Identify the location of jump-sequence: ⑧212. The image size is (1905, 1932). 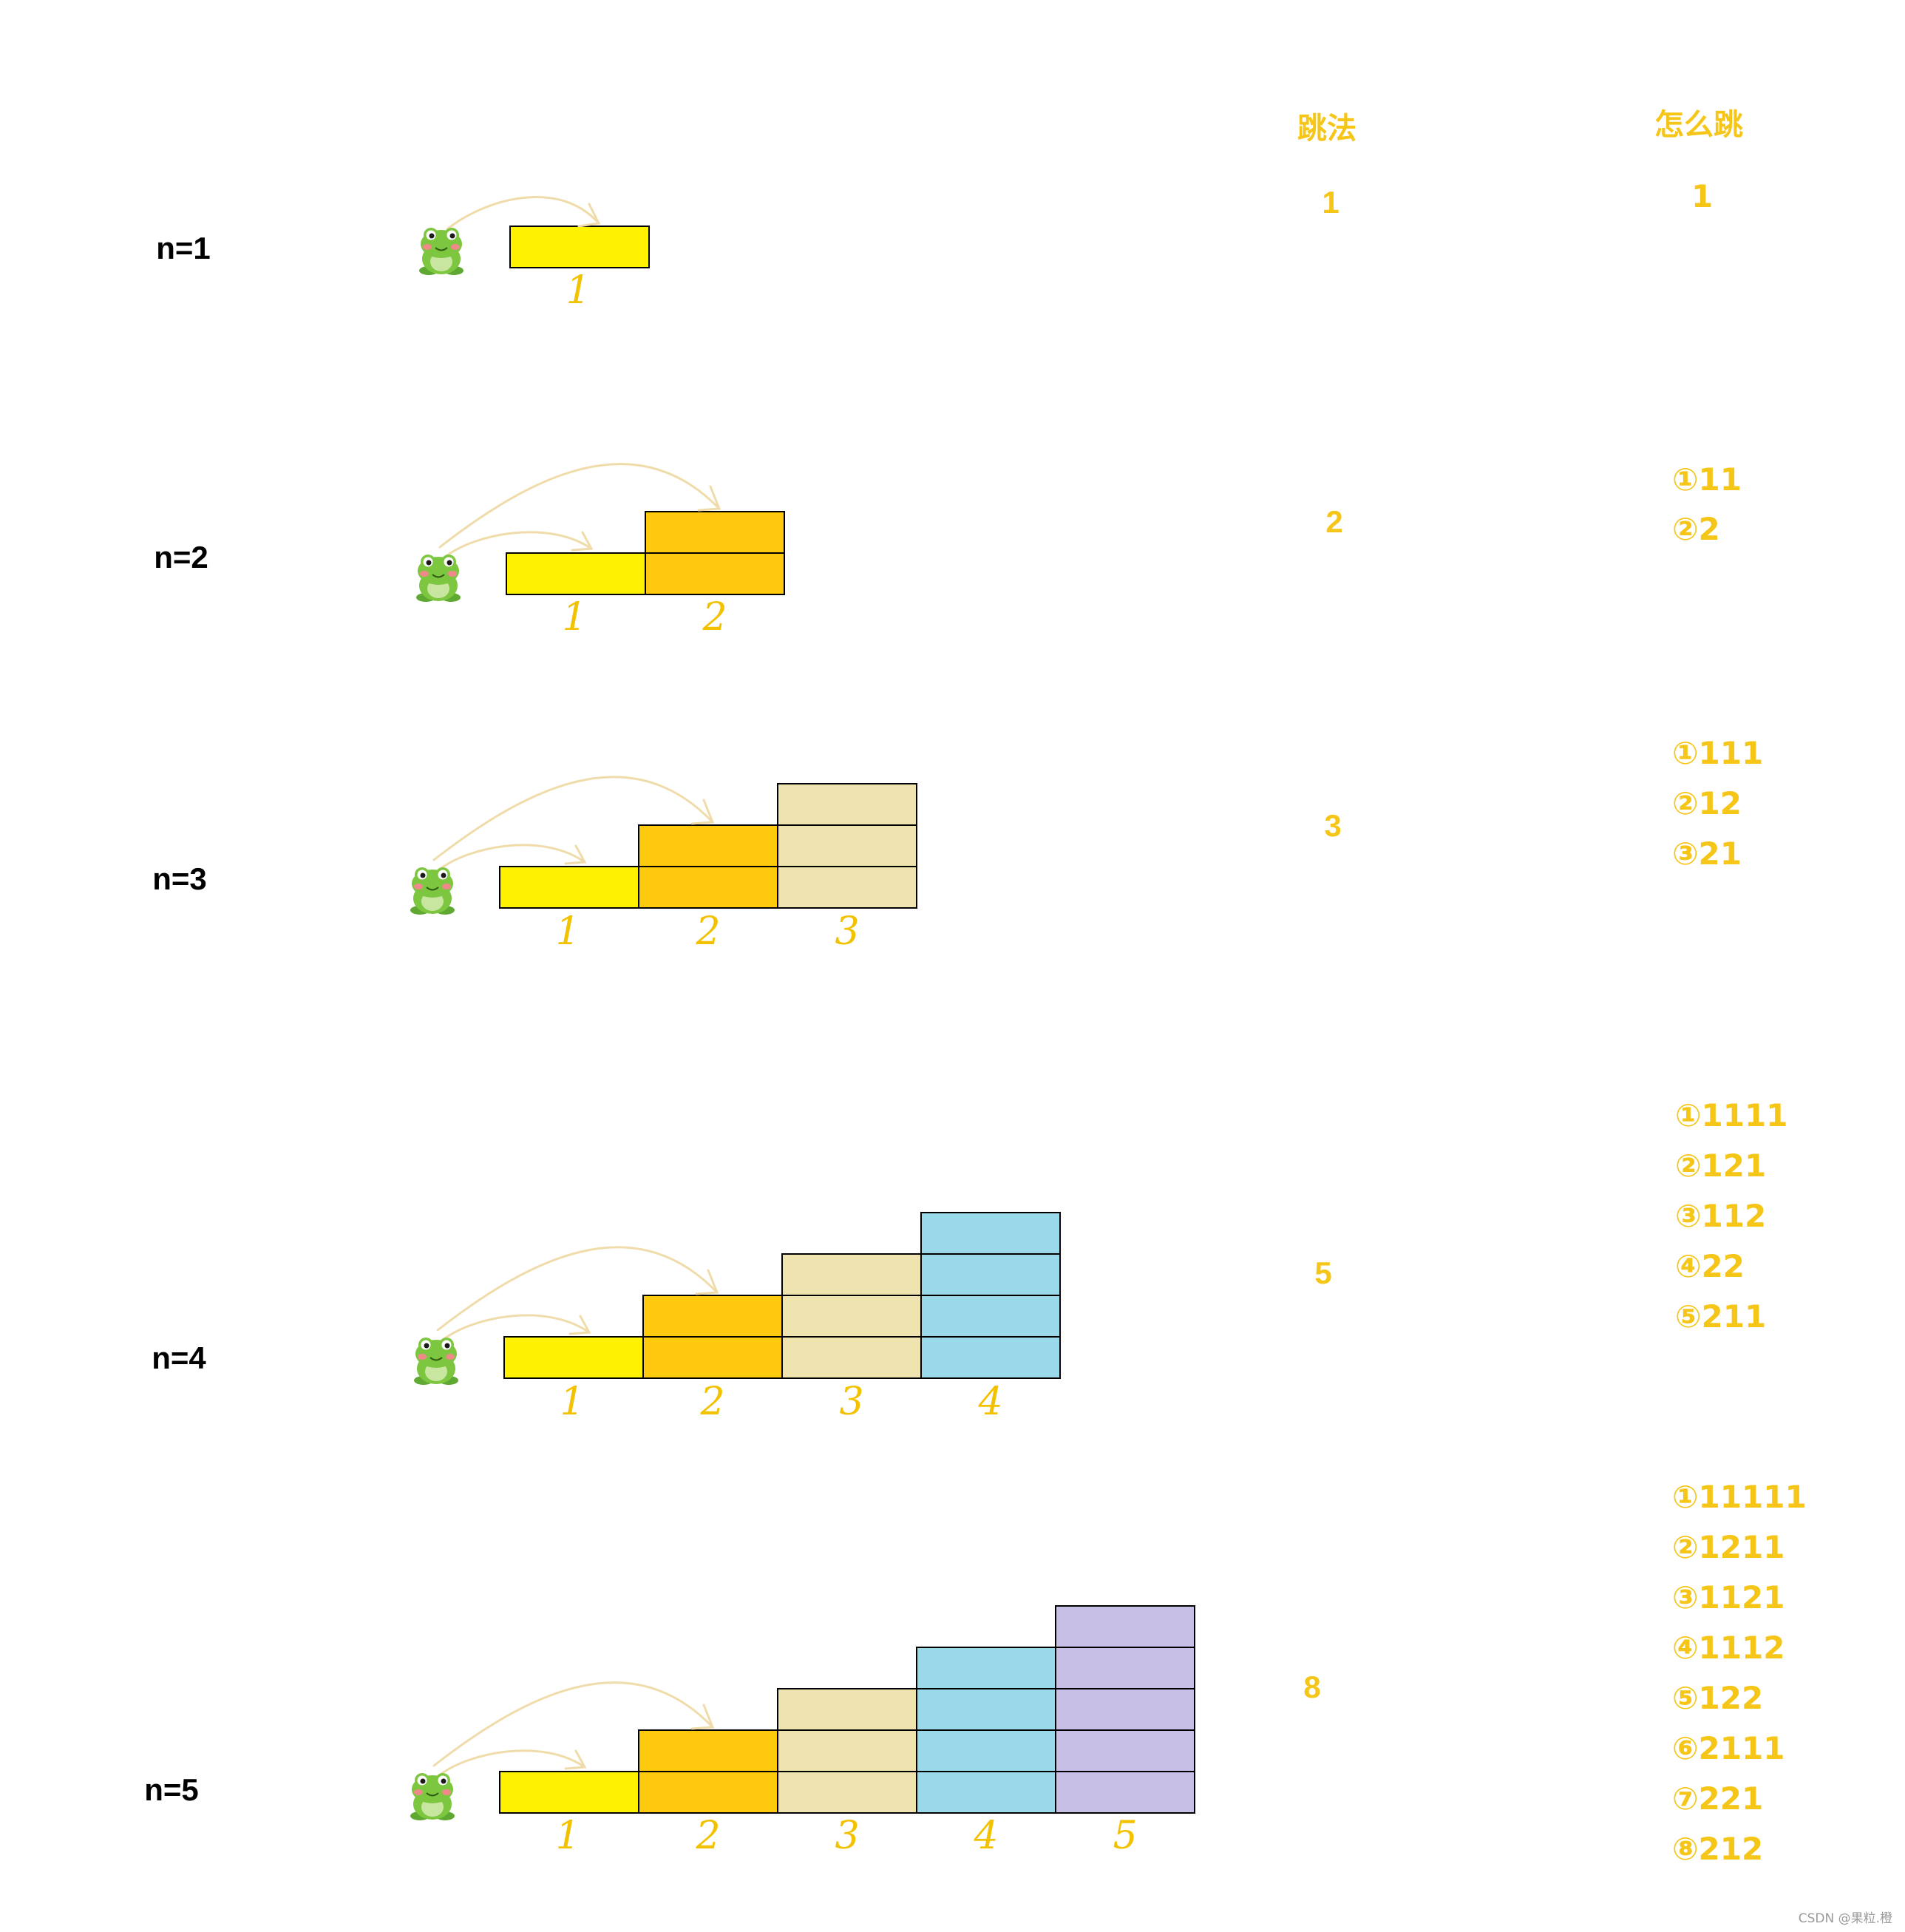
(1717, 1849).